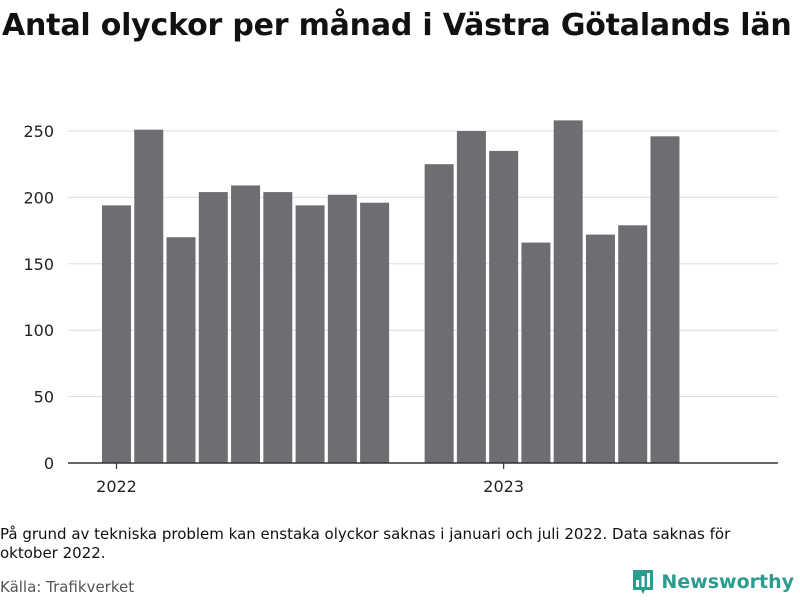  I want to click on y-tick-label: 0, so click(49, 463).